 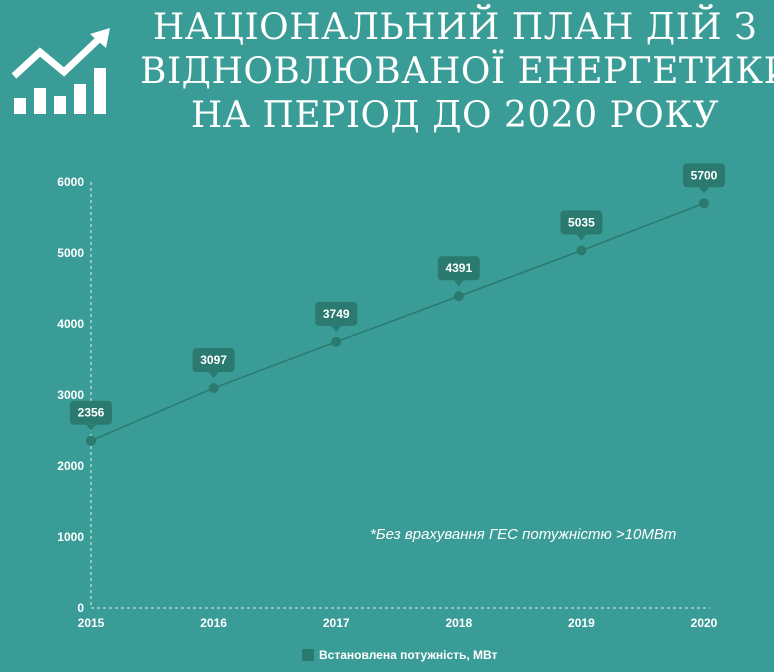 I want to click on data-label: 3749, so click(x=336, y=314).